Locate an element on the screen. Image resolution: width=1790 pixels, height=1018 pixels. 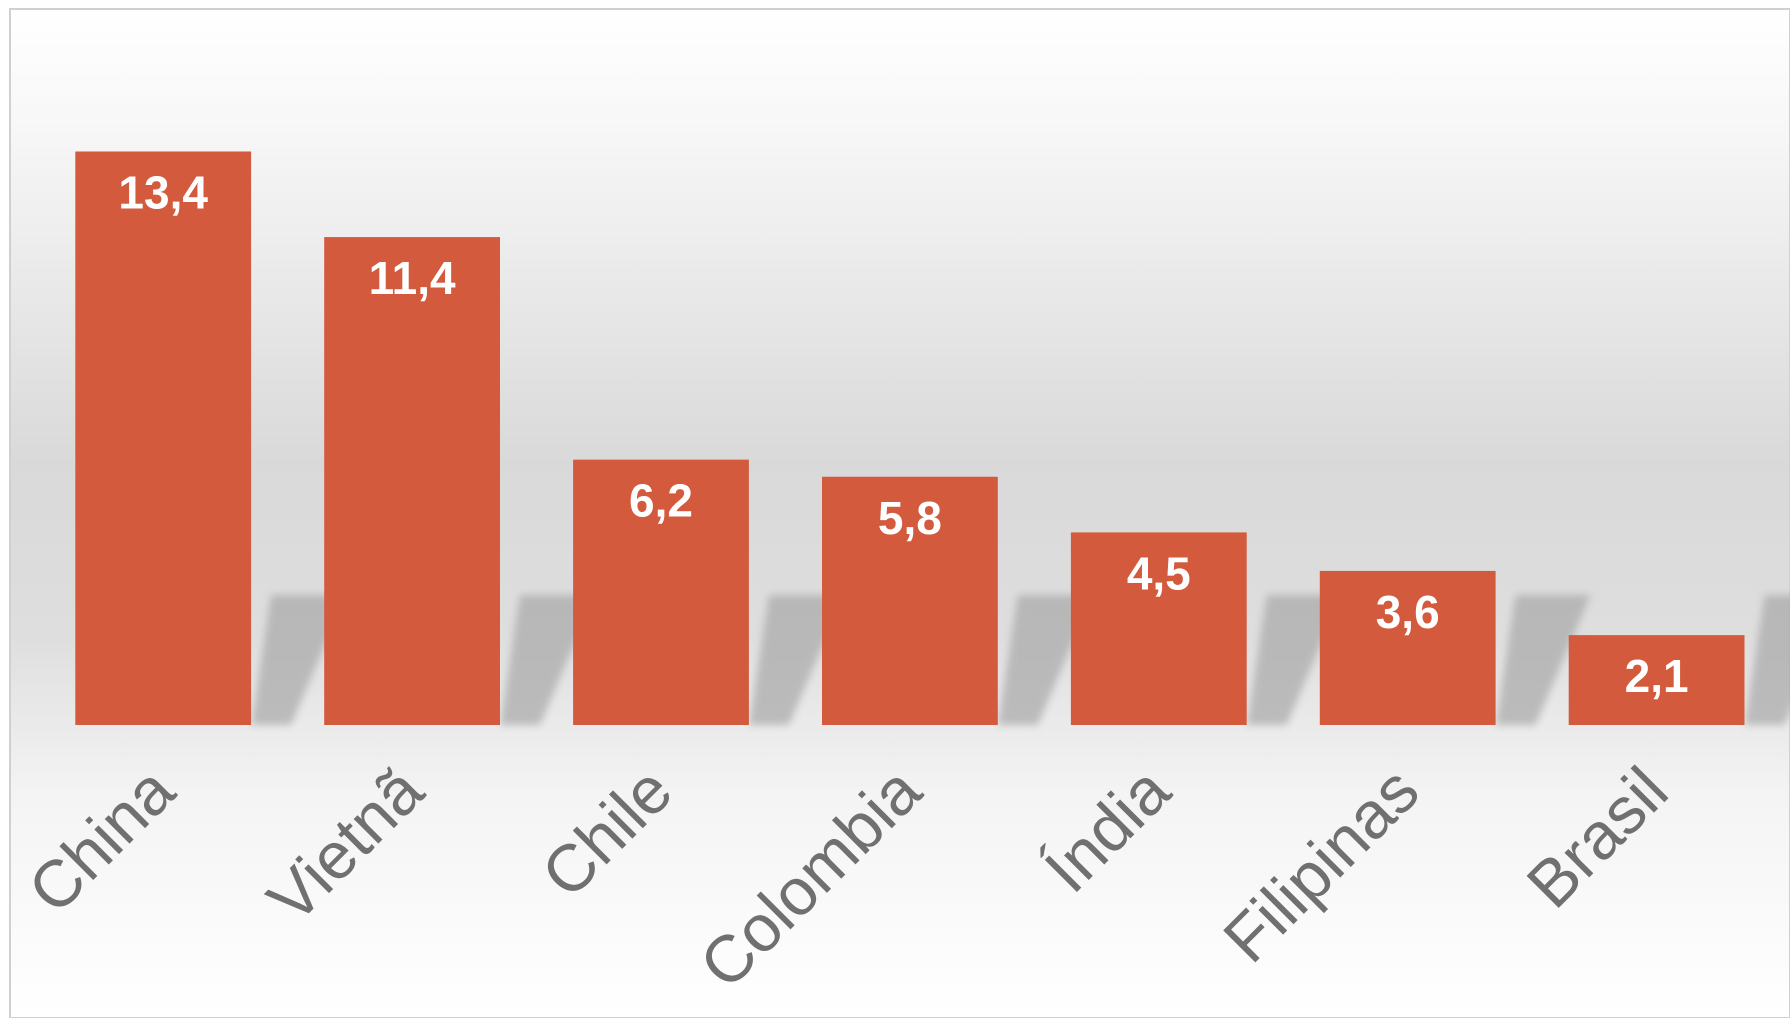
data-label: 11,4 is located at coordinates (412, 278).